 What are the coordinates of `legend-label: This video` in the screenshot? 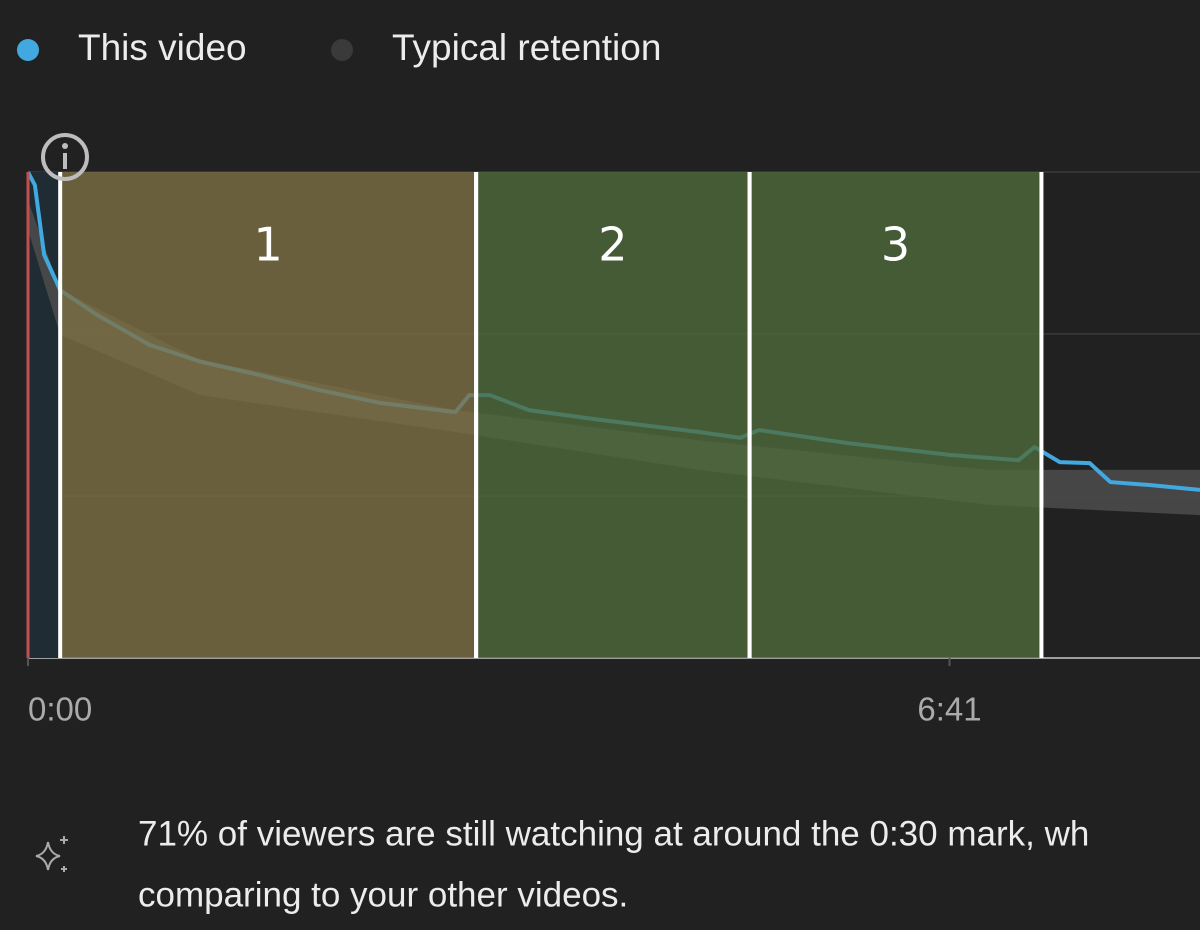 It's located at (162, 47).